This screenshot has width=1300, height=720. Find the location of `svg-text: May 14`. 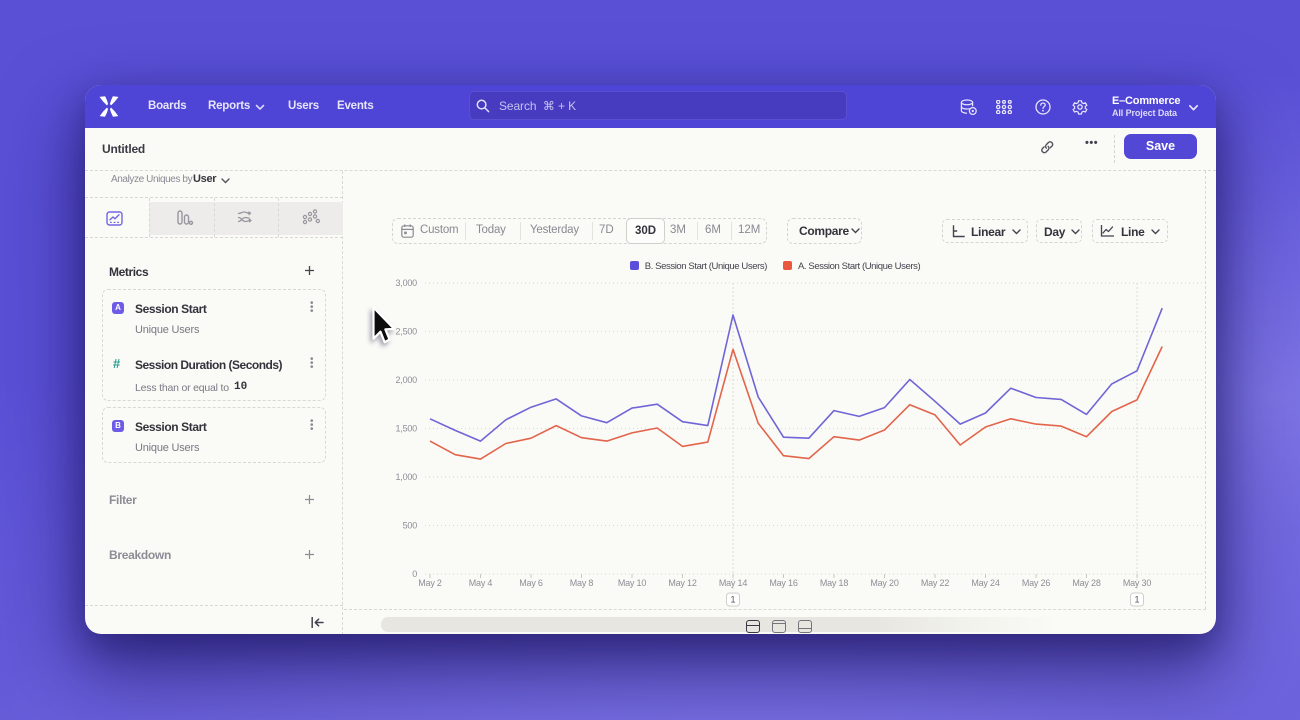

svg-text: May 14 is located at coordinates (733, 583).